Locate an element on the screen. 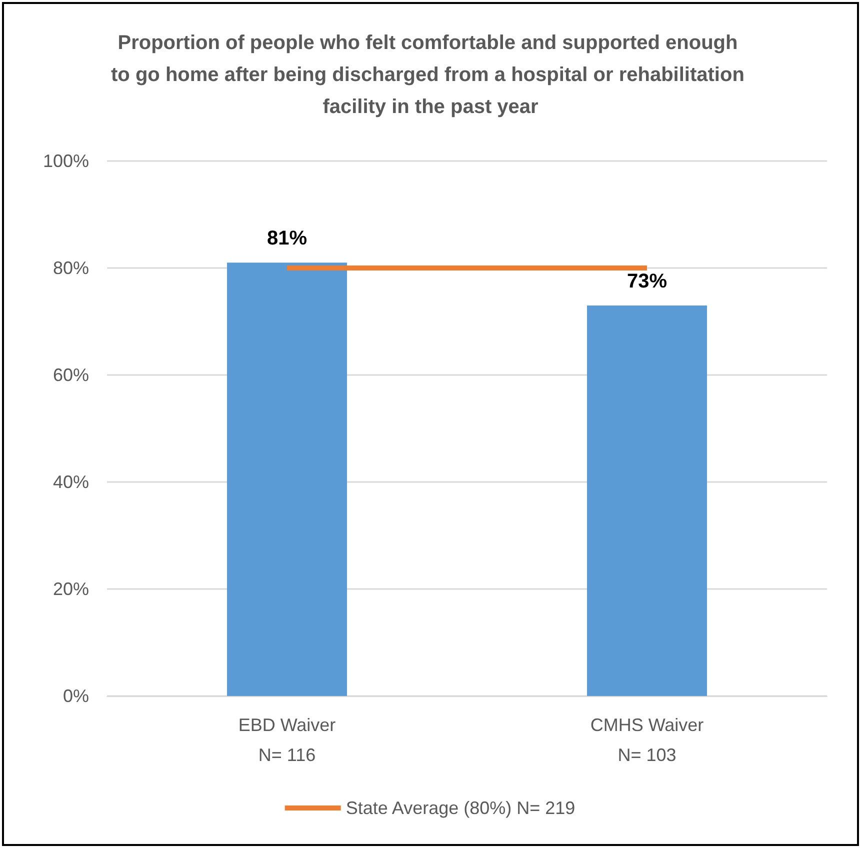  y-tick-label: 20% is located at coordinates (70, 589).